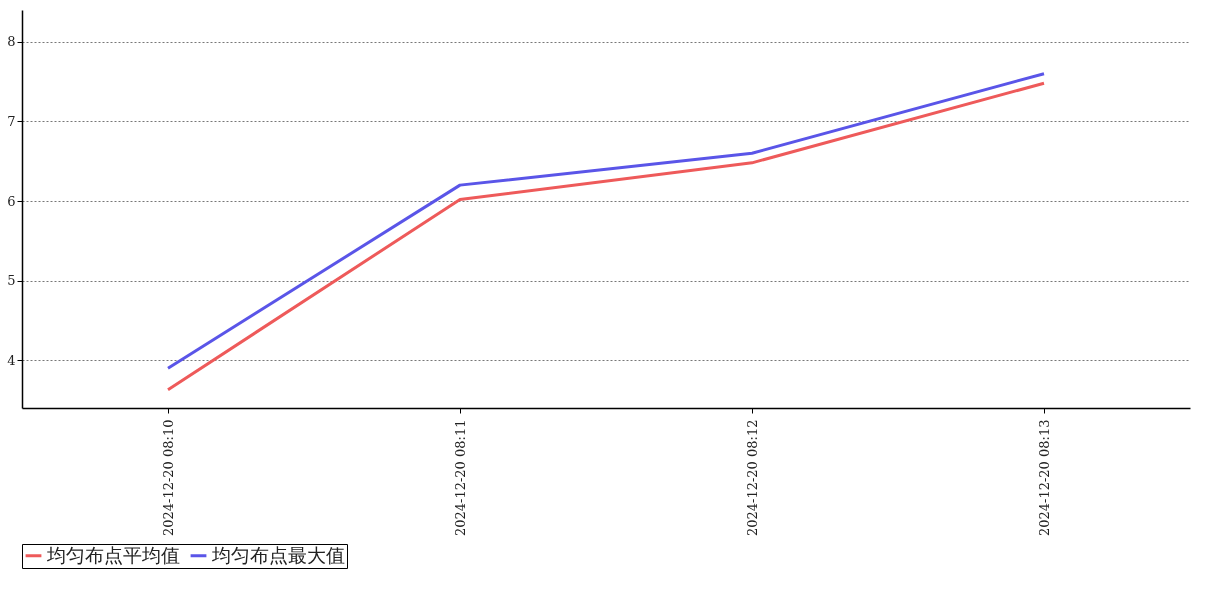 This screenshot has height=600, width=1207. Describe the element at coordinates (752, 478) in the screenshot. I see `x-tick-label: 2024-12-20 08:12` at that location.